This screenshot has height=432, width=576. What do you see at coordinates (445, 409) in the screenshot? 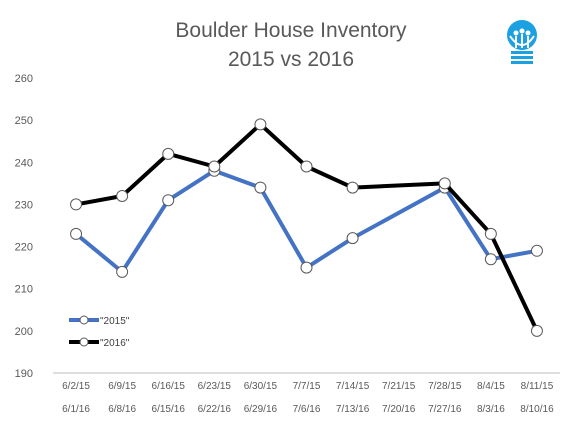
I see `x-tick-label-2016: 7/27/16` at bounding box center [445, 409].